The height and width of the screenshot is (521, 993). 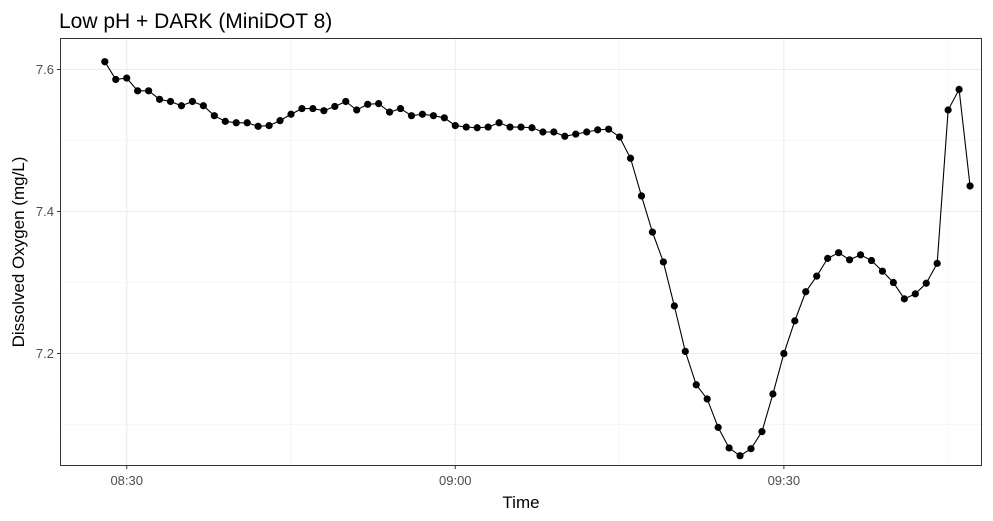 I want to click on x-tick-label: 09:00, so click(x=455, y=480).